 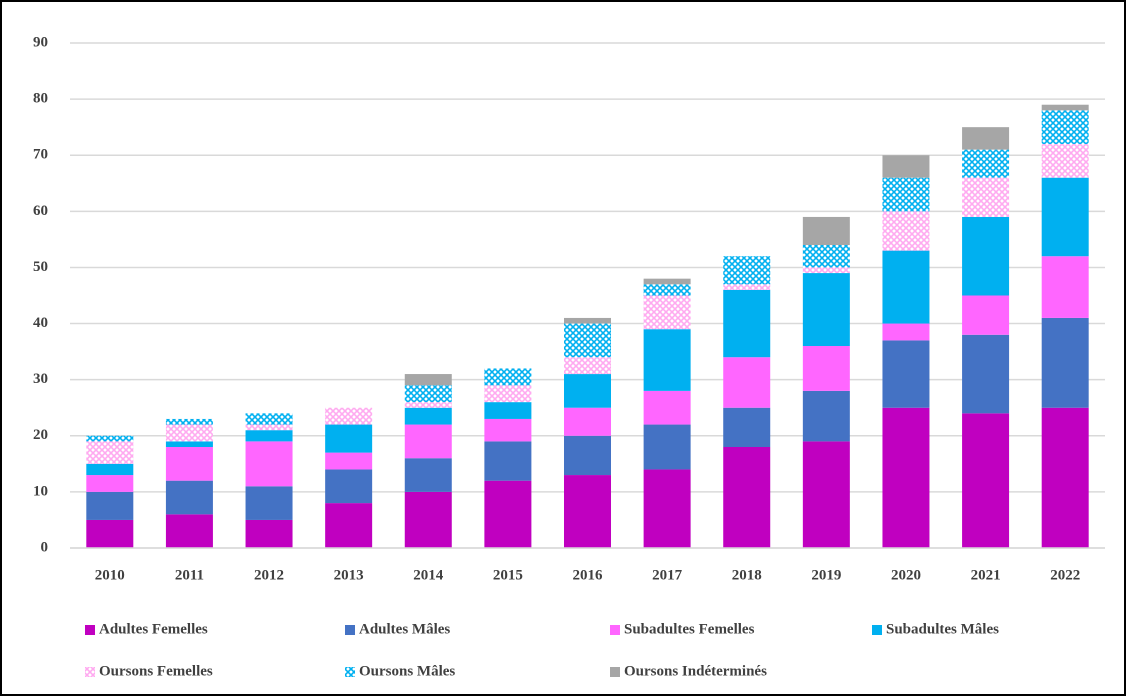 I want to click on x-tick-label: 2014, so click(x=428, y=575).